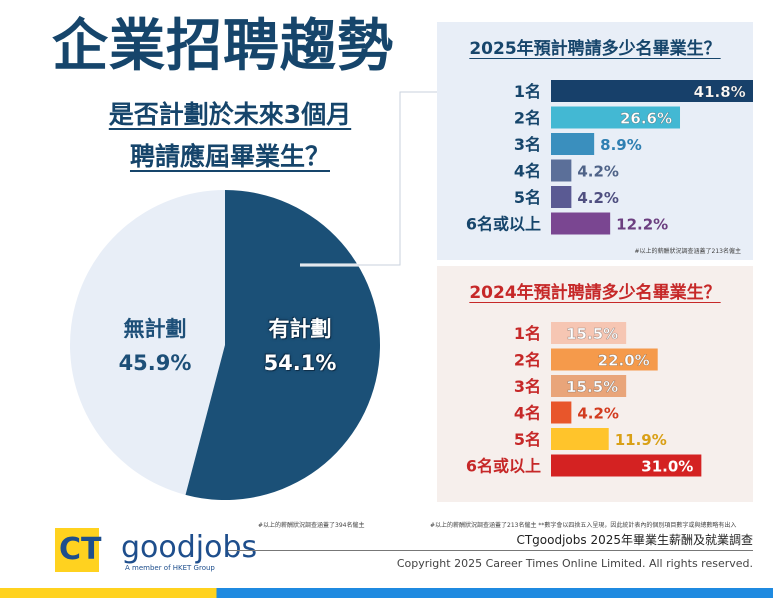  I want to click on pie-label-planned-value: 54.1%, so click(300, 363).